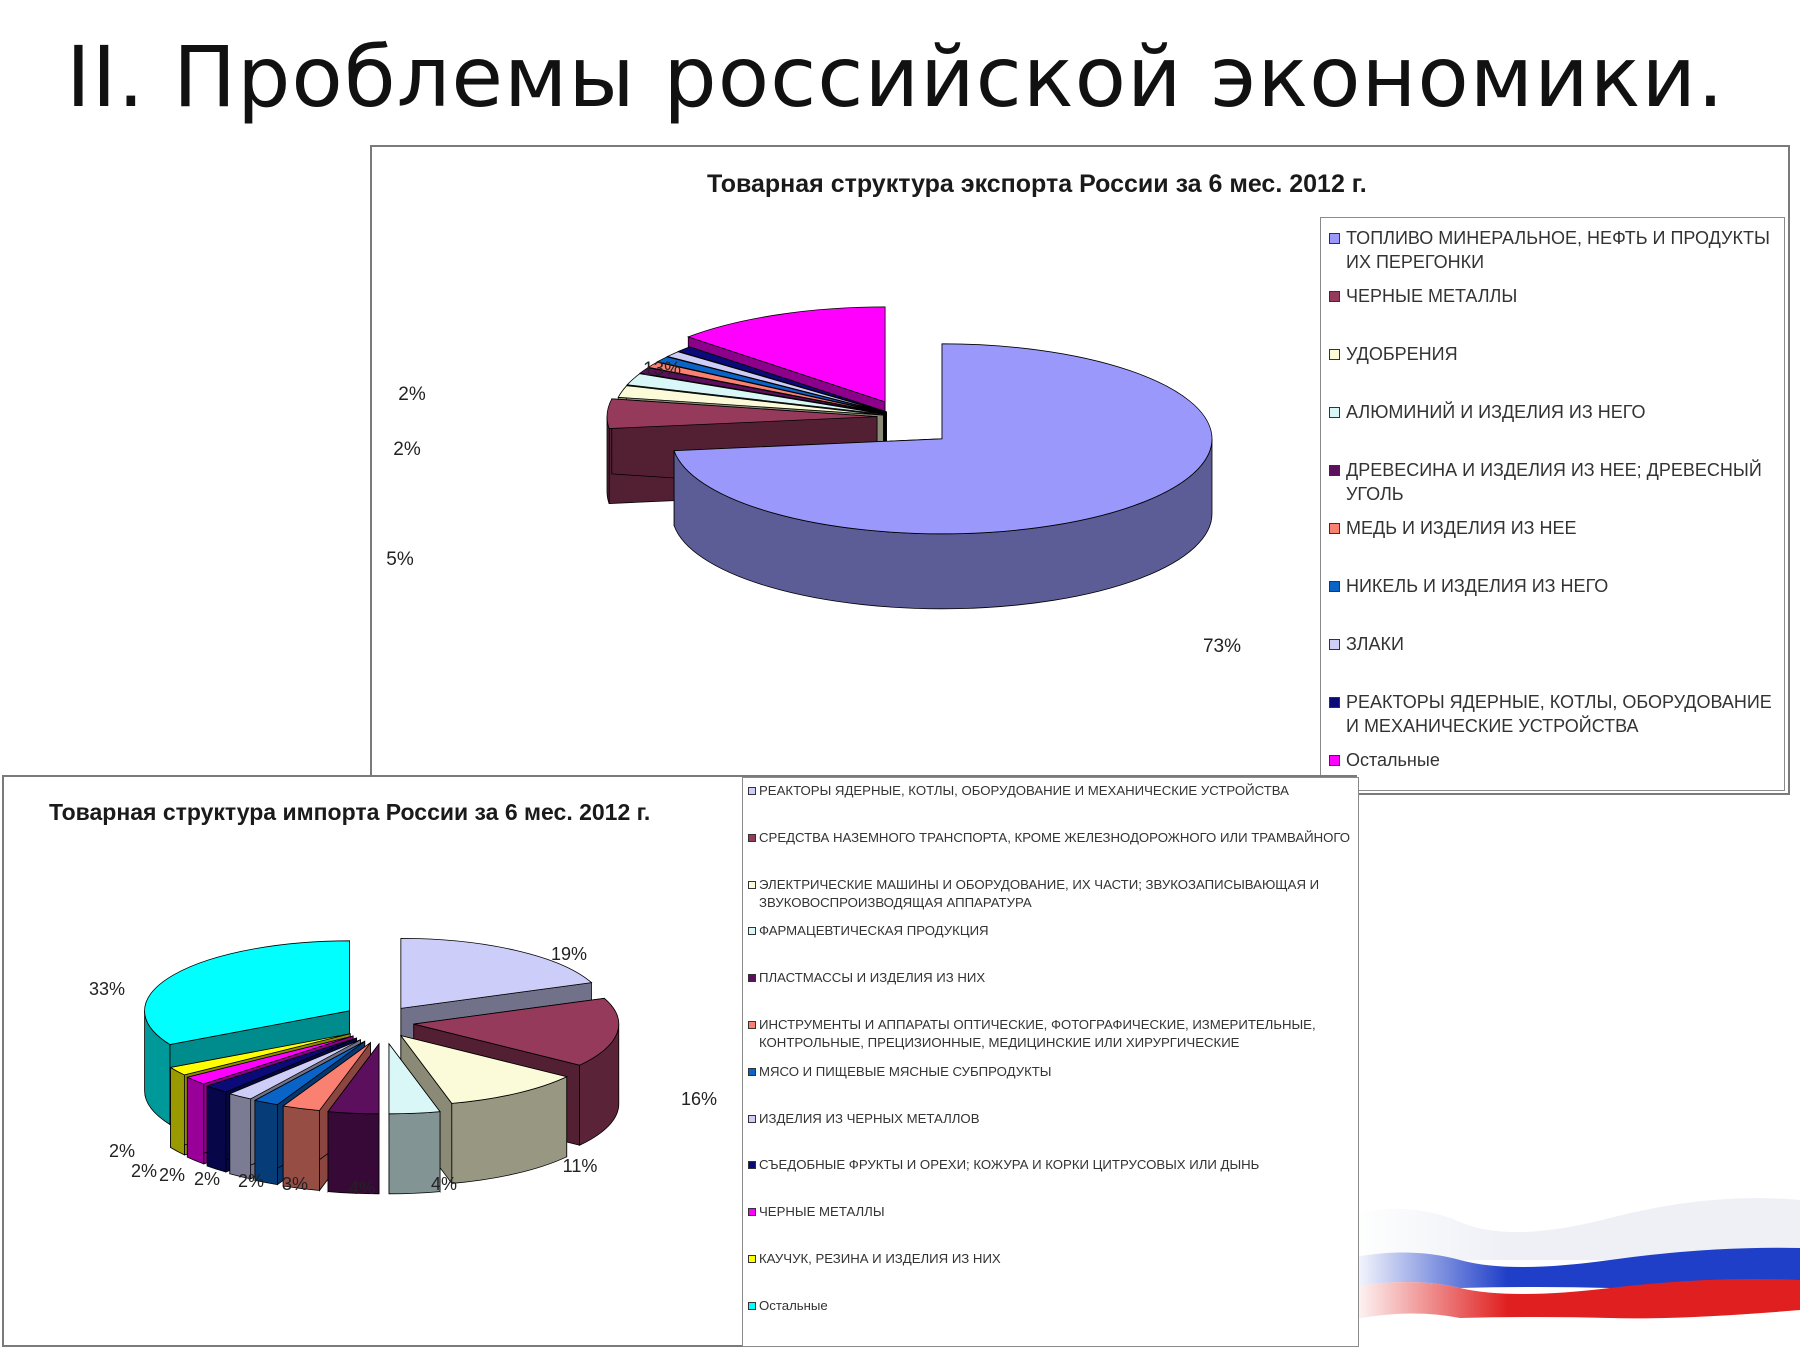  What do you see at coordinates (295, 1184) in the screenshot?
I see `pct-label-1-5: 3%` at bounding box center [295, 1184].